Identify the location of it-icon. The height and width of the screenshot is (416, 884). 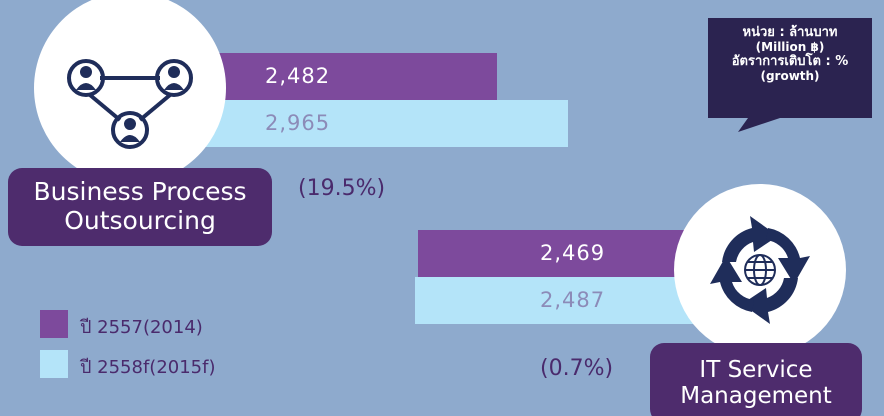
(760, 270).